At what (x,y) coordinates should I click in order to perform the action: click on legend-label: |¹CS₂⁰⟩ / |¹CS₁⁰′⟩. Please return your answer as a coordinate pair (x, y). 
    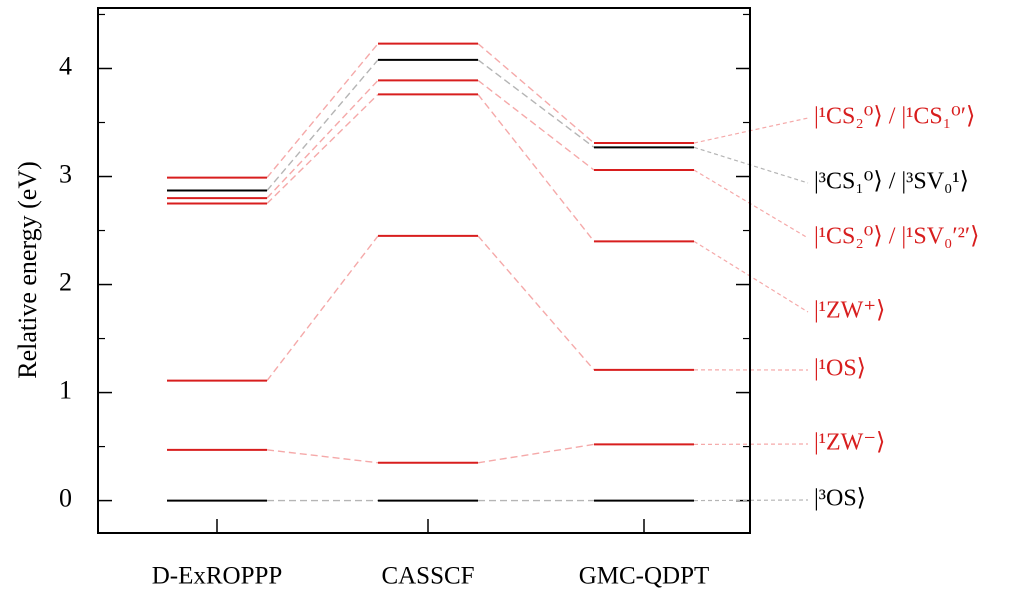
    Looking at the image, I should click on (894, 117).